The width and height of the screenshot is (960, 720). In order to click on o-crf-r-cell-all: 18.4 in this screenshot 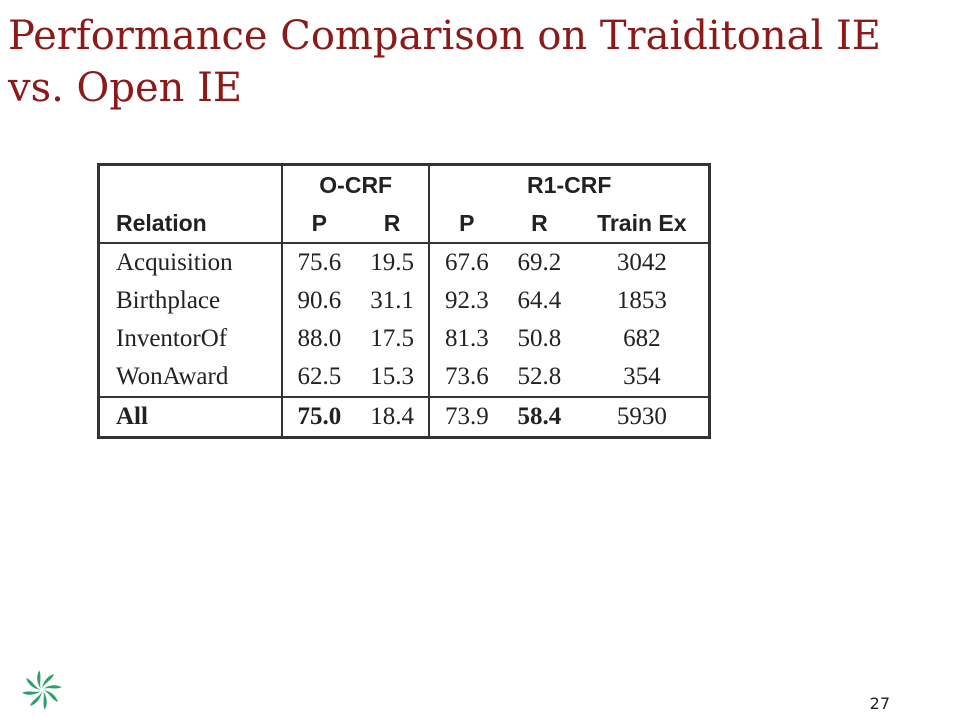, I will do `click(392, 417)`.